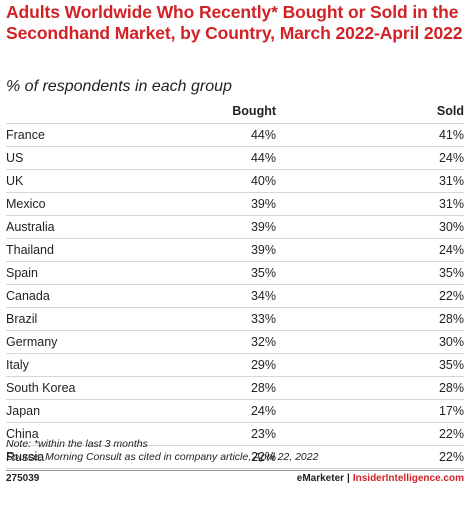  I want to click on cell-bought: 35%, so click(263, 273).